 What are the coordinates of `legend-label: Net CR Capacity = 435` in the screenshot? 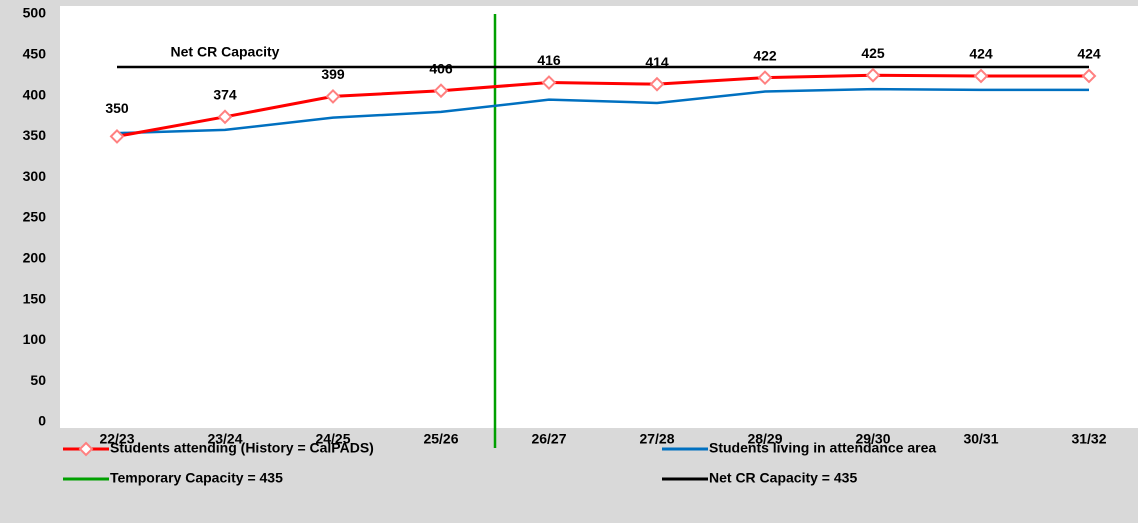 It's located at (783, 478).